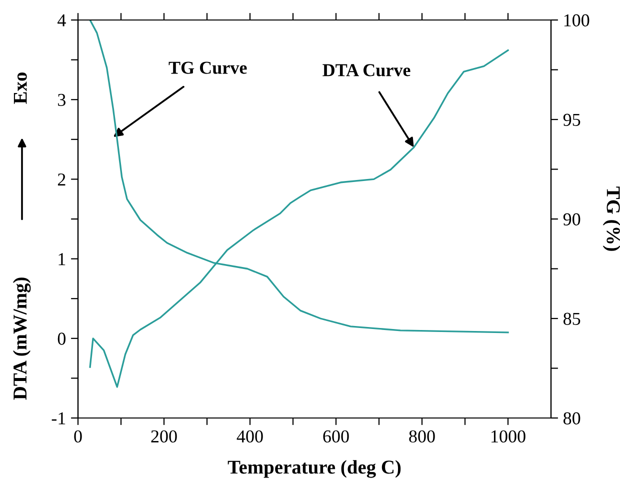  I want to click on x-tick-label: 0, so click(78, 436).